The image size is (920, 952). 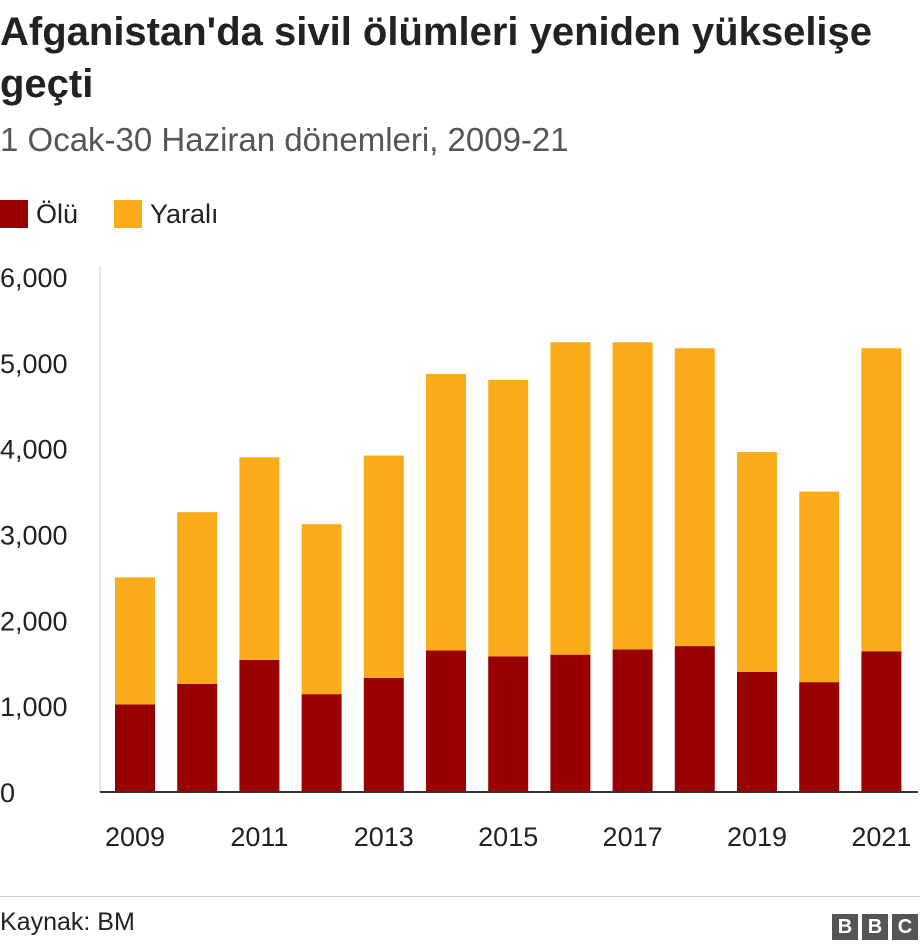 I want to click on bar-olu-2015, so click(x=508, y=724).